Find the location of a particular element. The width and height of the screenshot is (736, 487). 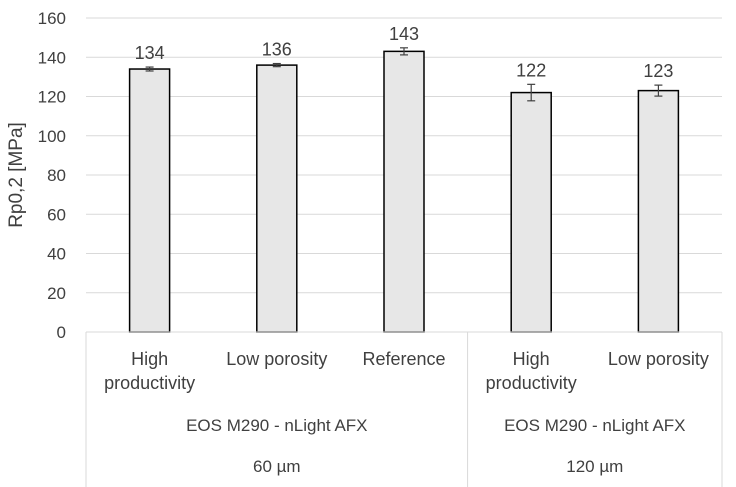

y-tick-label: 0 is located at coordinates (61, 332).